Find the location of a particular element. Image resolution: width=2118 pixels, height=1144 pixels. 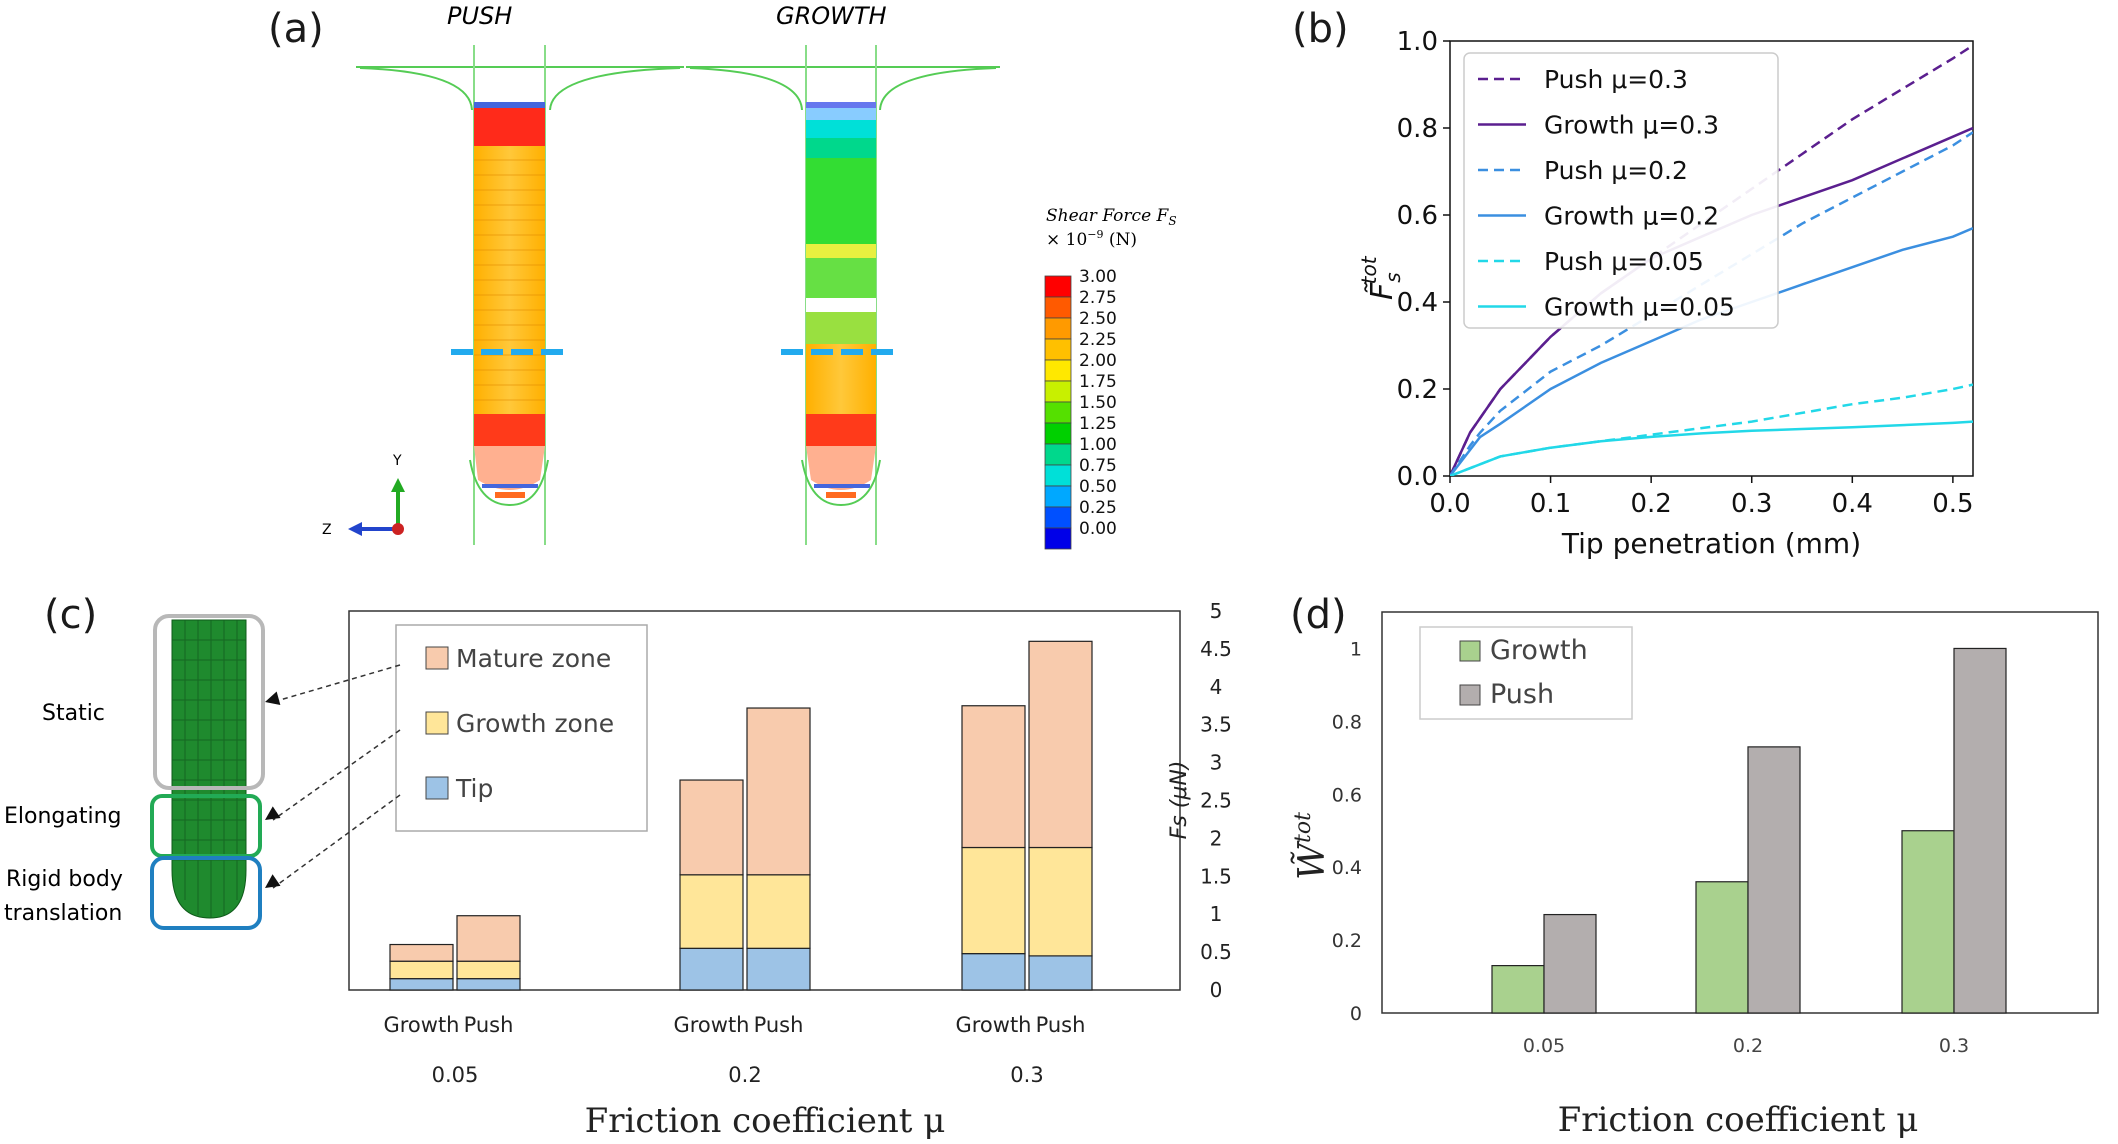

colorbar-tick-label: 3.00 is located at coordinates (1098, 277).